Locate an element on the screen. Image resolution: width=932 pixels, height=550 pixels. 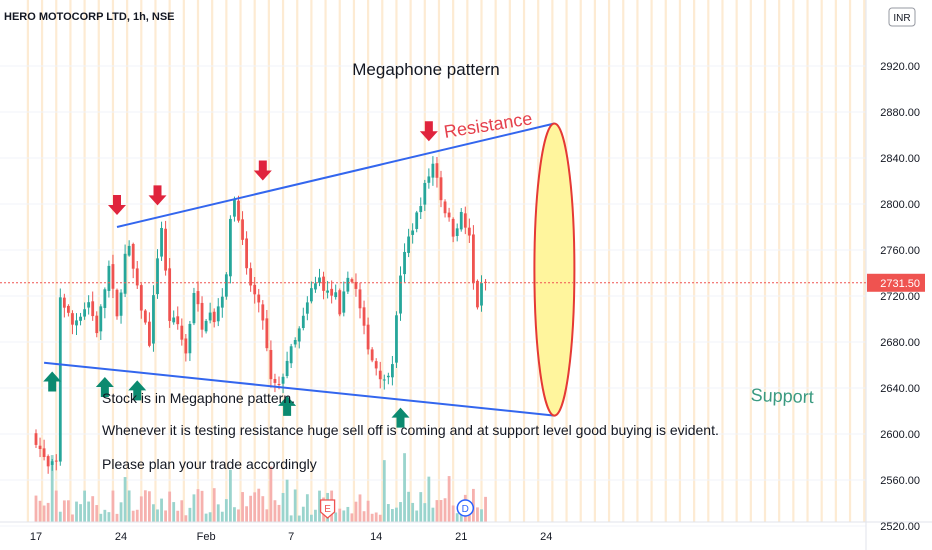
currency-badge-label: INR is located at coordinates (901, 18).